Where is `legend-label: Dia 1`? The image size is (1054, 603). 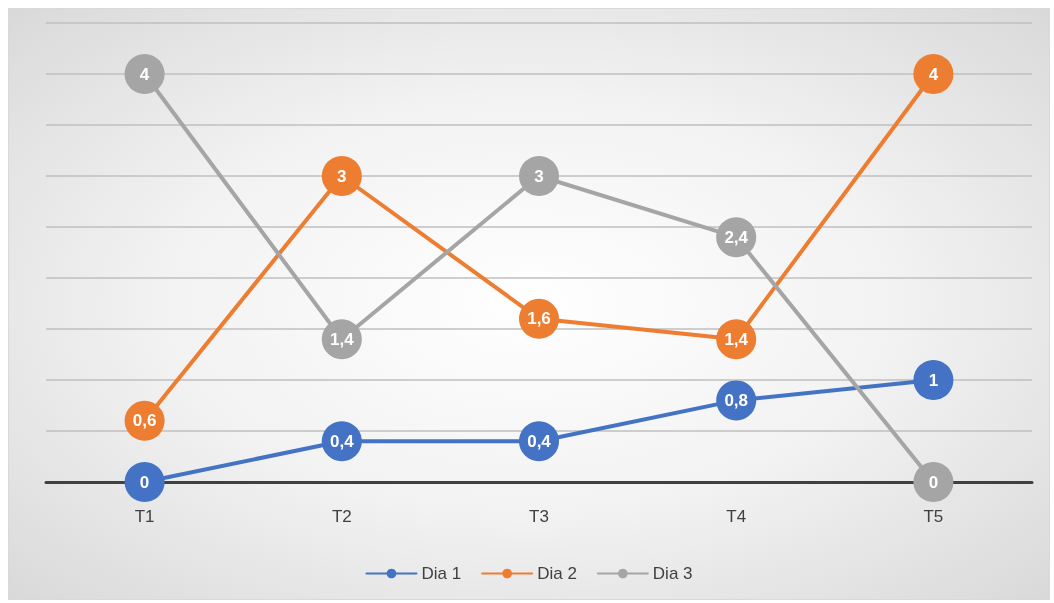
legend-label: Dia 1 is located at coordinates (441, 573).